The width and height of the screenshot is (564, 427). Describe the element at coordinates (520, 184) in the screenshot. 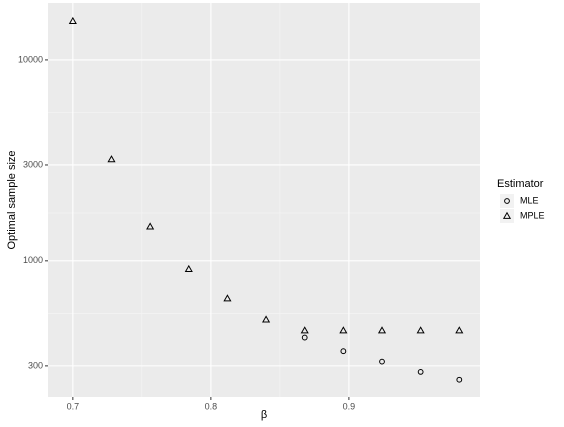

I see `legend-title: Estimator` at that location.